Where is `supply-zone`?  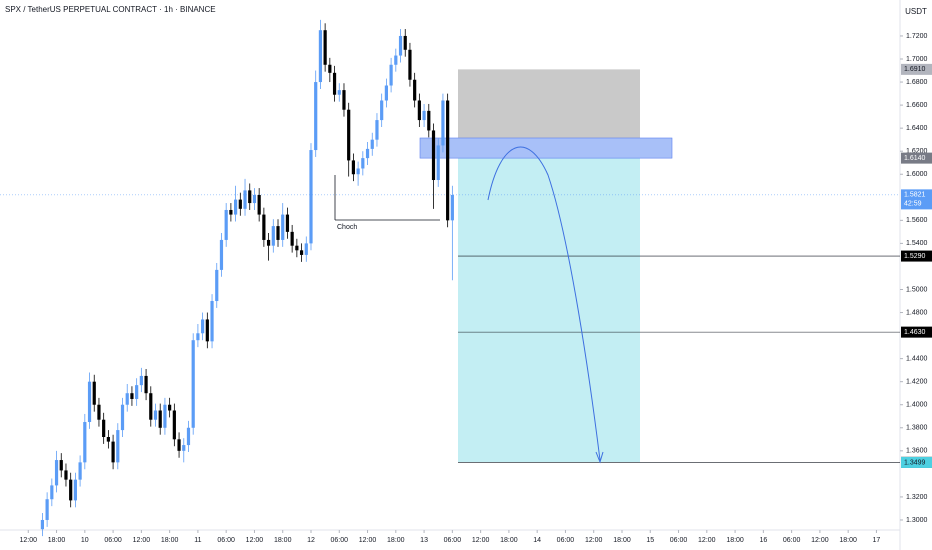
supply-zone is located at coordinates (546, 148).